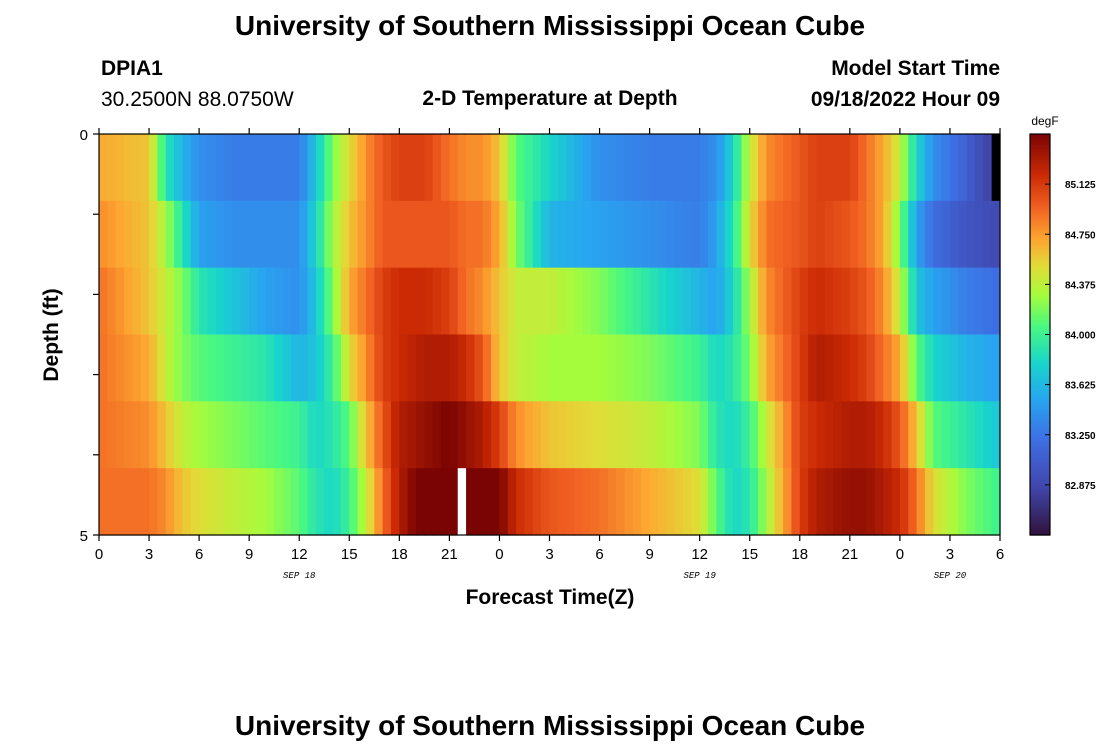  What do you see at coordinates (1044, 121) in the screenshot?
I see `colorbar-unit: degF` at bounding box center [1044, 121].